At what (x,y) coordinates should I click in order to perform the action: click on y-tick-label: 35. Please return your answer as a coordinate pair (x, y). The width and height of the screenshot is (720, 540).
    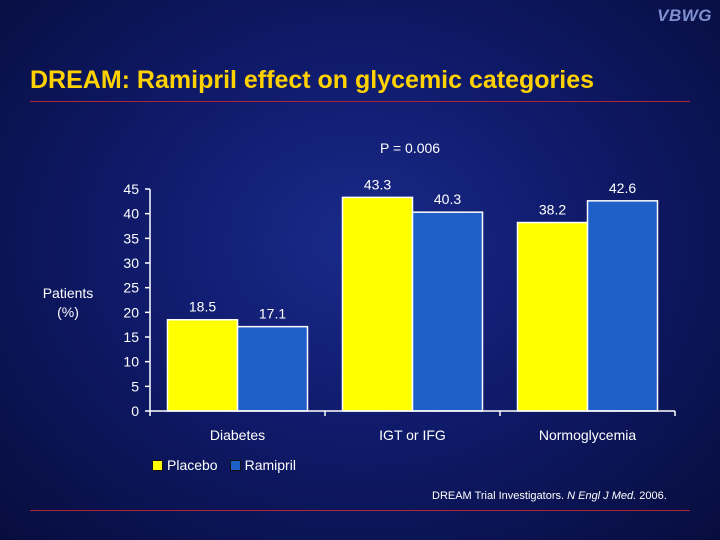
    Looking at the image, I should click on (131, 238).